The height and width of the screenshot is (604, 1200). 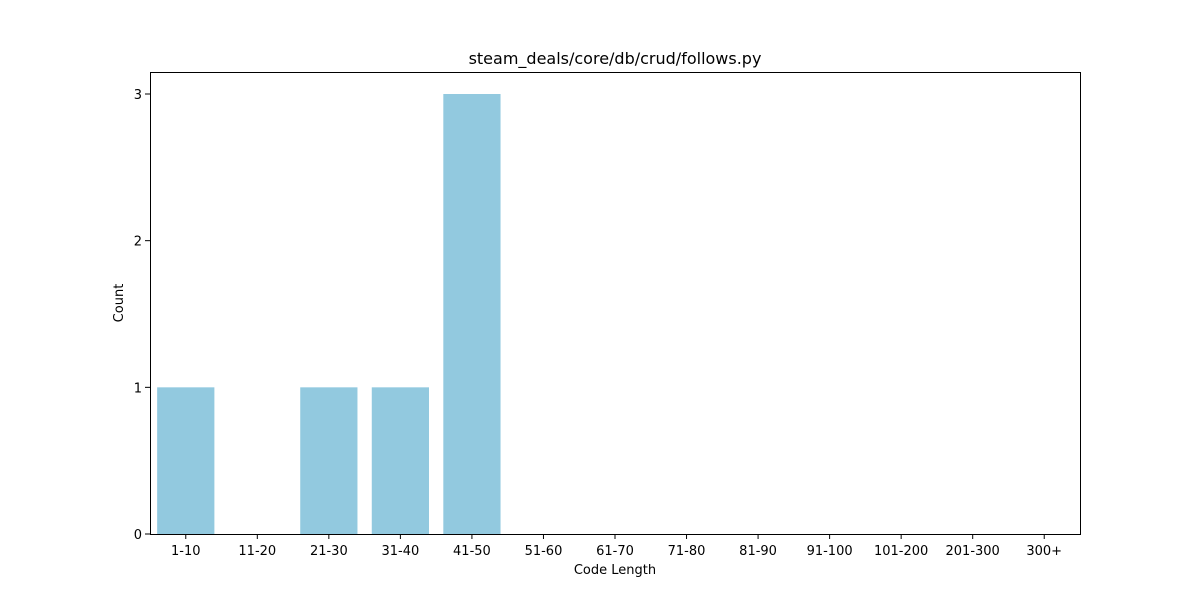 I want to click on y-tick-label: 2, so click(x=138, y=242).